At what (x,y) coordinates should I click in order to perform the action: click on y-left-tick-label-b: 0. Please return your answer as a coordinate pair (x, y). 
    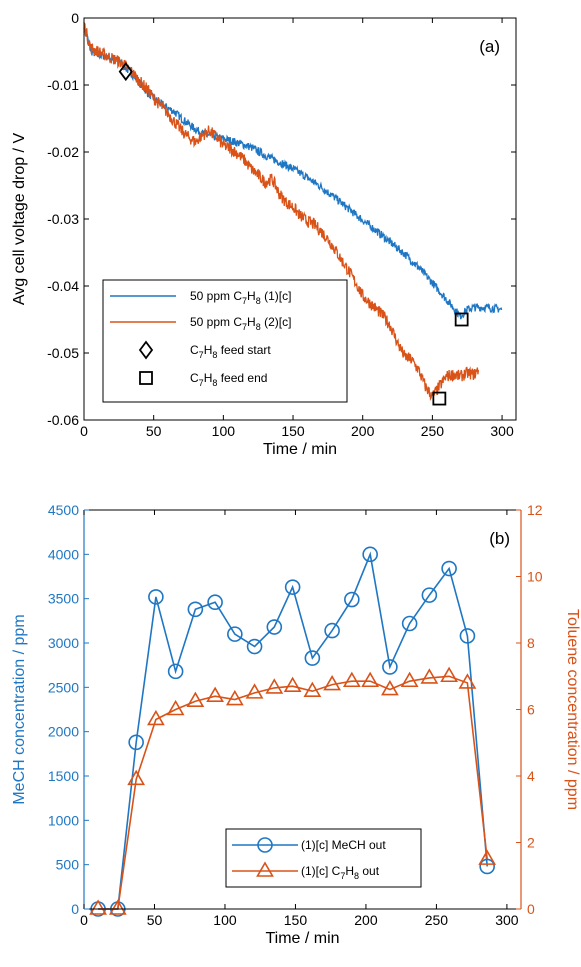
    Looking at the image, I should click on (75, 909).